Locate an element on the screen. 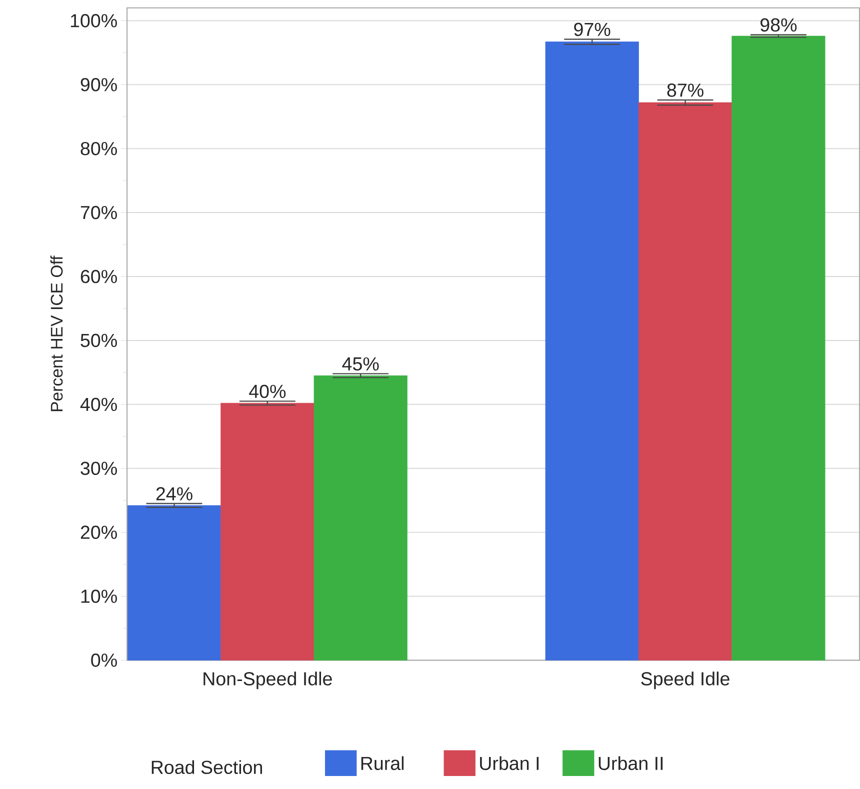  y-tick-label: 0% is located at coordinates (104, 660).